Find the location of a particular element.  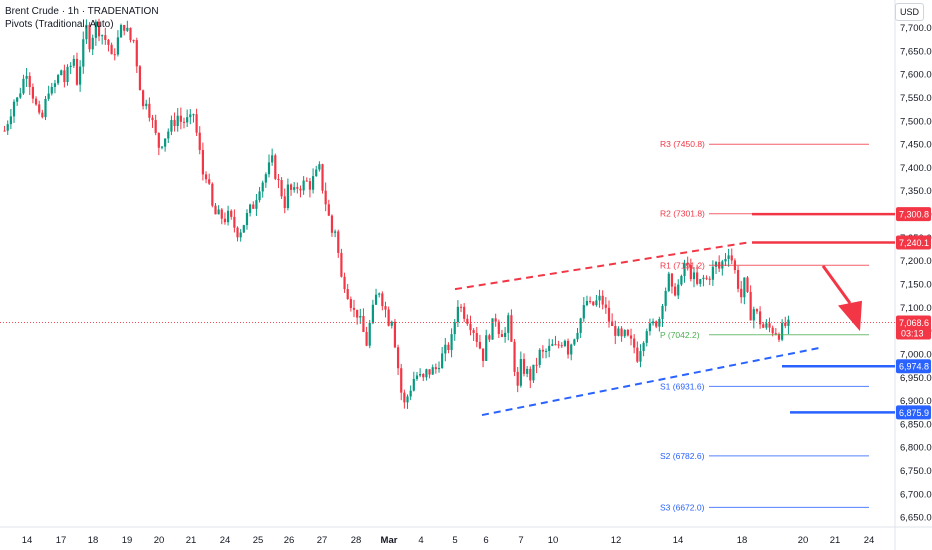

last-price-tag is located at coordinates (913, 327).